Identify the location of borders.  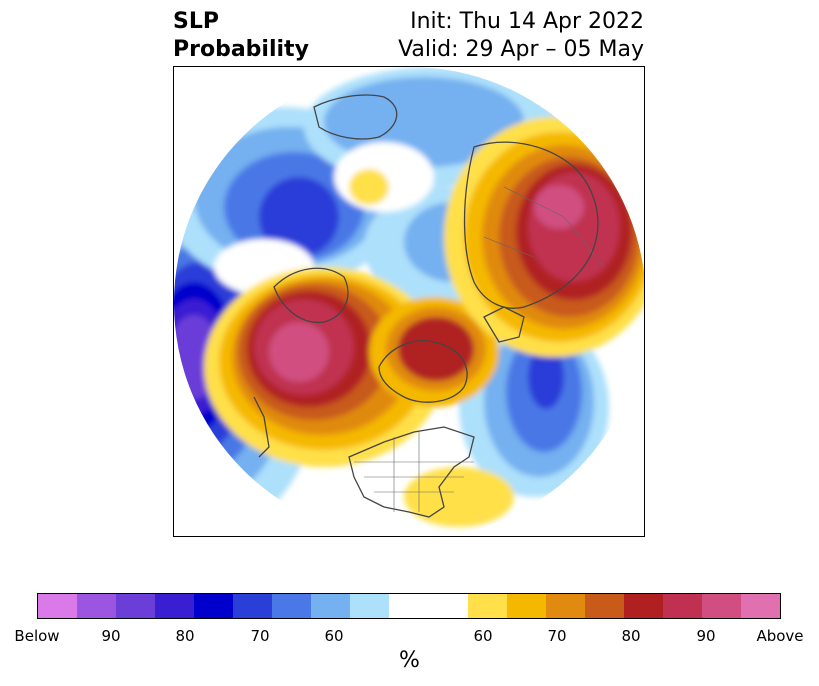
(479, 349).